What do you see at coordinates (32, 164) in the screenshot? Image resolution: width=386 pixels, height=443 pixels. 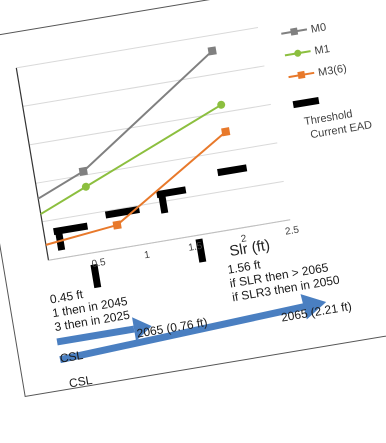 I see `y-axis-line` at bounding box center [32, 164].